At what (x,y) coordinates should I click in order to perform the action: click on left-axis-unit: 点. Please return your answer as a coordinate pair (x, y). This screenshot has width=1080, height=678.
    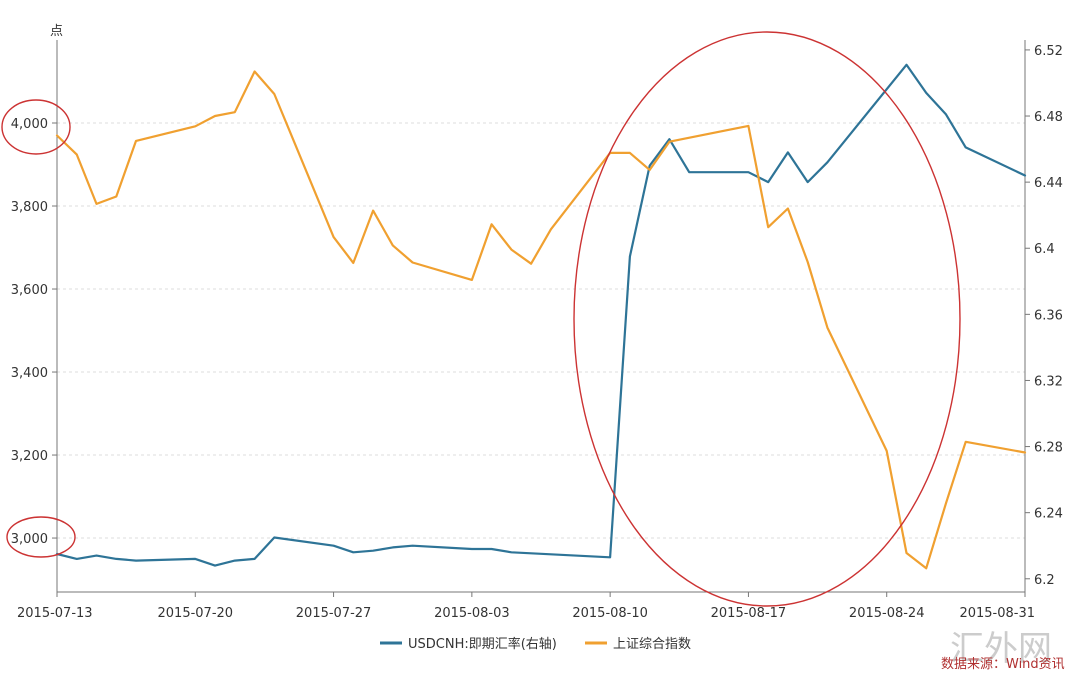
    Looking at the image, I should click on (56, 31).